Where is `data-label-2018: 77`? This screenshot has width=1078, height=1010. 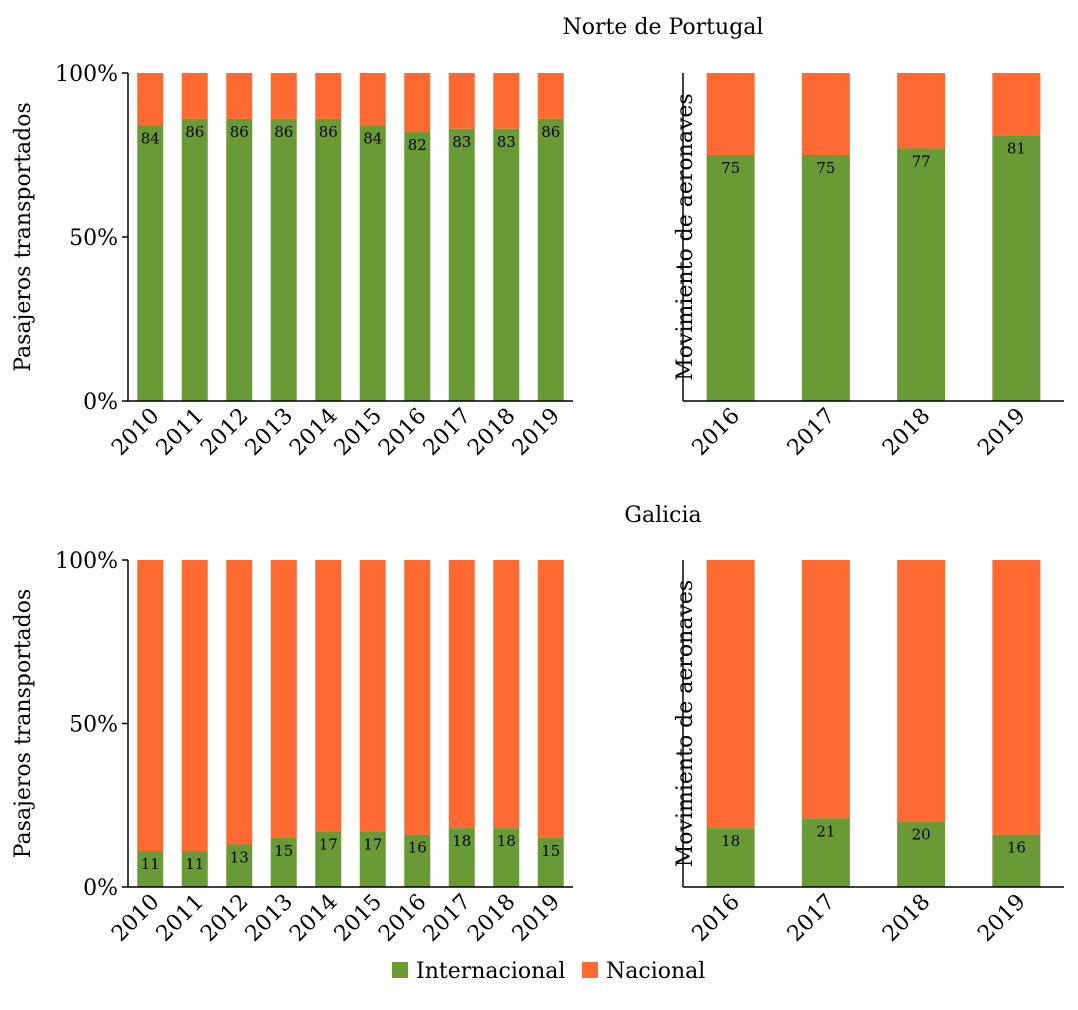
data-label-2018: 77 is located at coordinates (921, 161).